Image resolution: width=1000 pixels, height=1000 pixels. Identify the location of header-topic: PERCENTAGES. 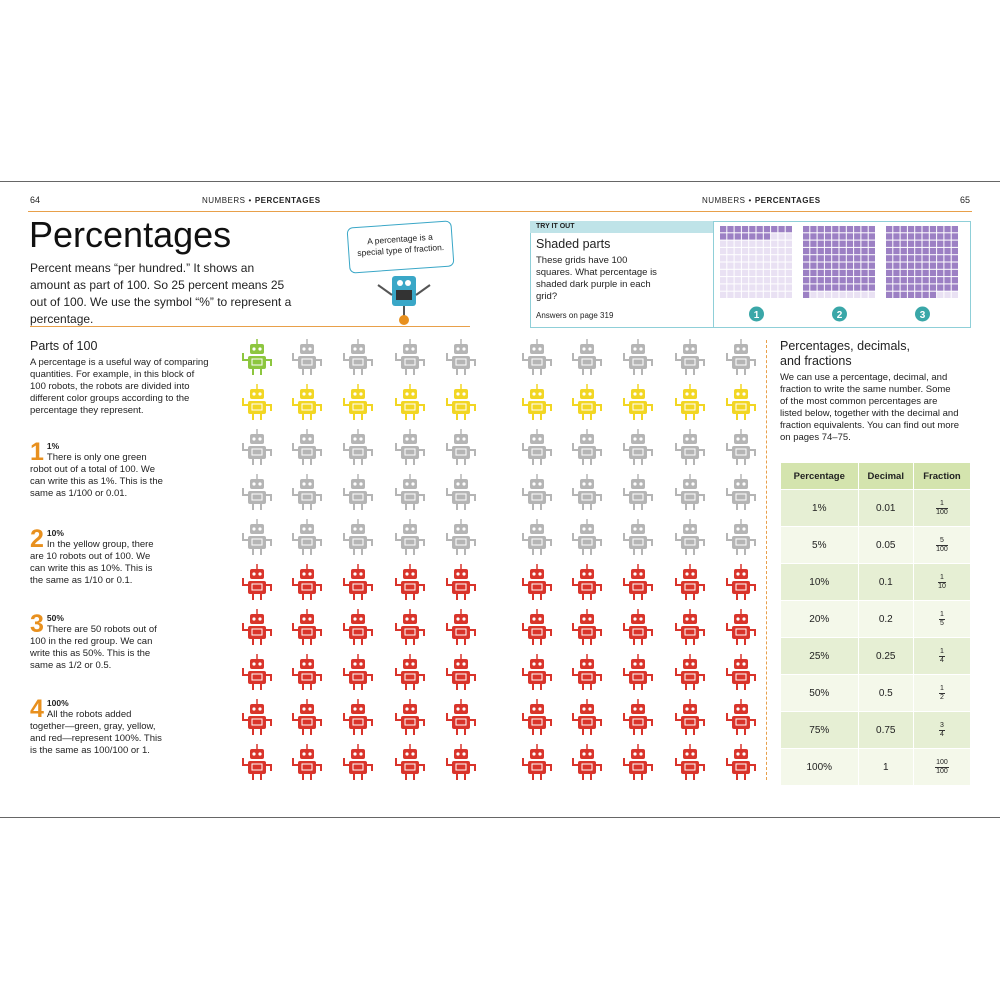
(287, 200).